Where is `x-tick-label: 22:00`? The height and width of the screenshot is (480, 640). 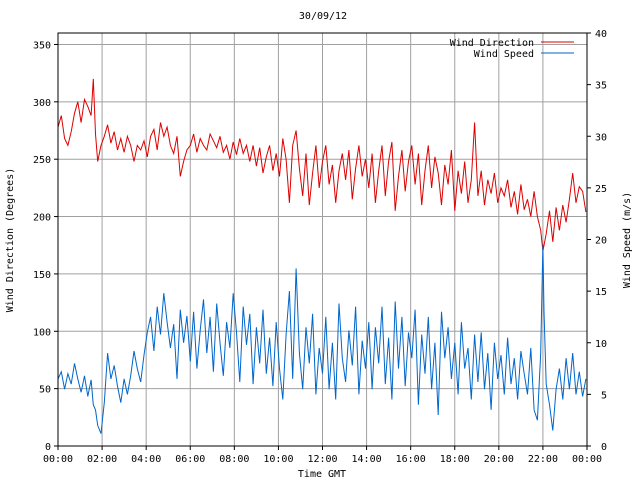 x-tick-label: 22:00 is located at coordinates (543, 459).